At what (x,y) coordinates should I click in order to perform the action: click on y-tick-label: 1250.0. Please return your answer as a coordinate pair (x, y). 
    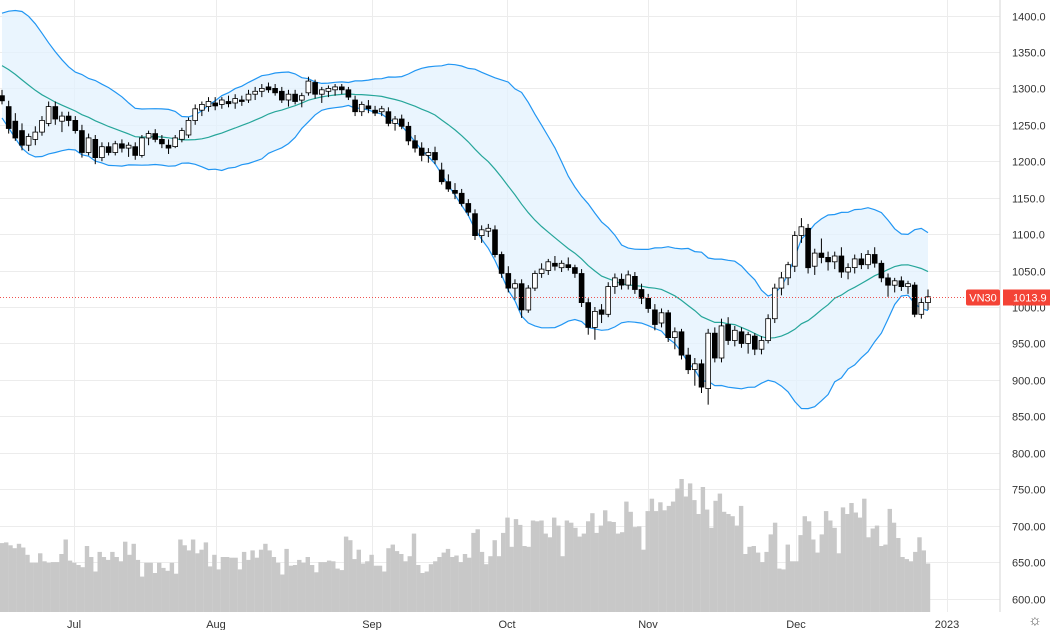
    Looking at the image, I should click on (1029, 127).